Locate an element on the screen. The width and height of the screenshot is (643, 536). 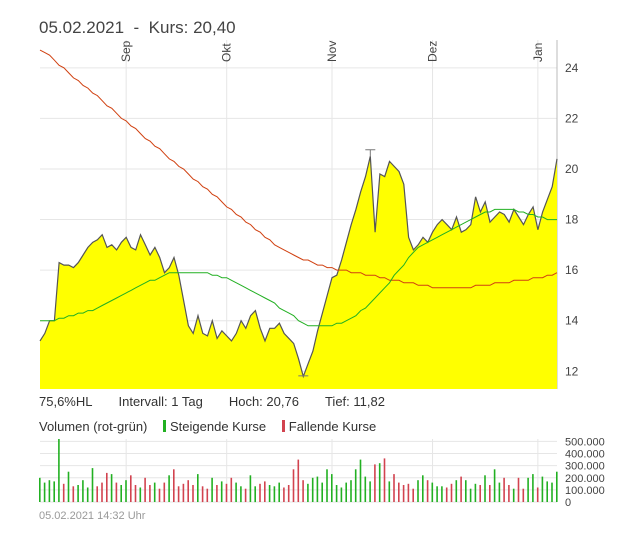
low-label: Tief: is located at coordinates (337, 401).